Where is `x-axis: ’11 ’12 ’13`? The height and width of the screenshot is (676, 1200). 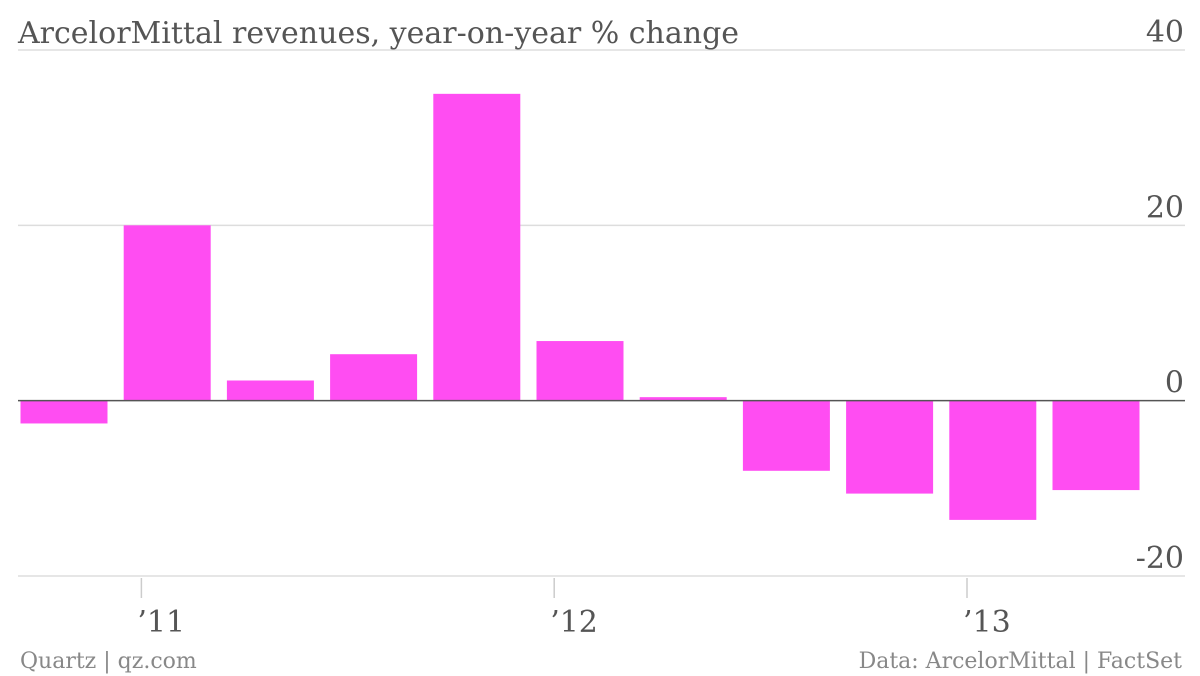
x-axis: ’11 ’12 ’13 is located at coordinates (574, 609).